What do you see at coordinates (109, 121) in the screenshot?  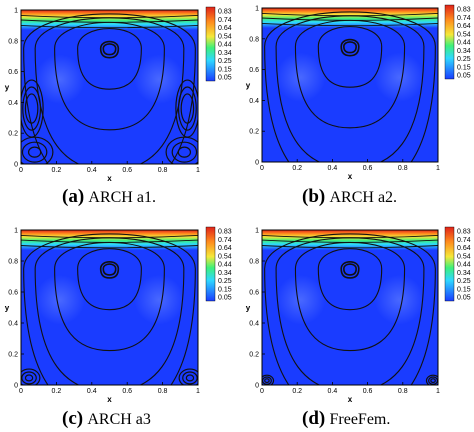 I see `panel-a-eddies` at bounding box center [109, 121].